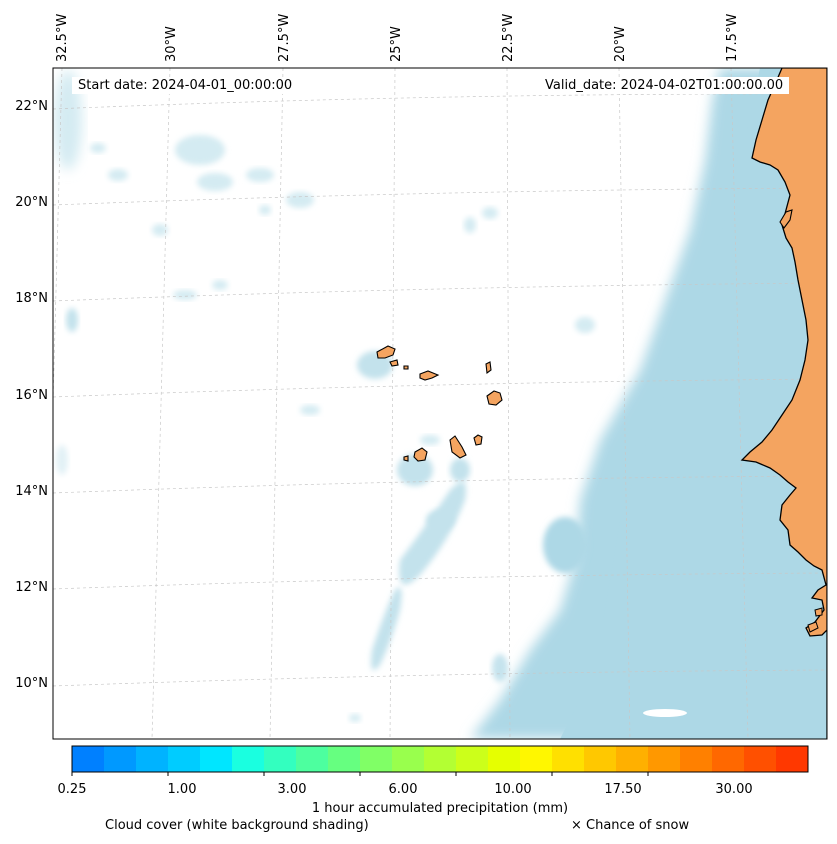 The width and height of the screenshot is (837, 844). Describe the element at coordinates (513, 789) in the screenshot. I see `colorbar-tick-label: 10.00` at that location.